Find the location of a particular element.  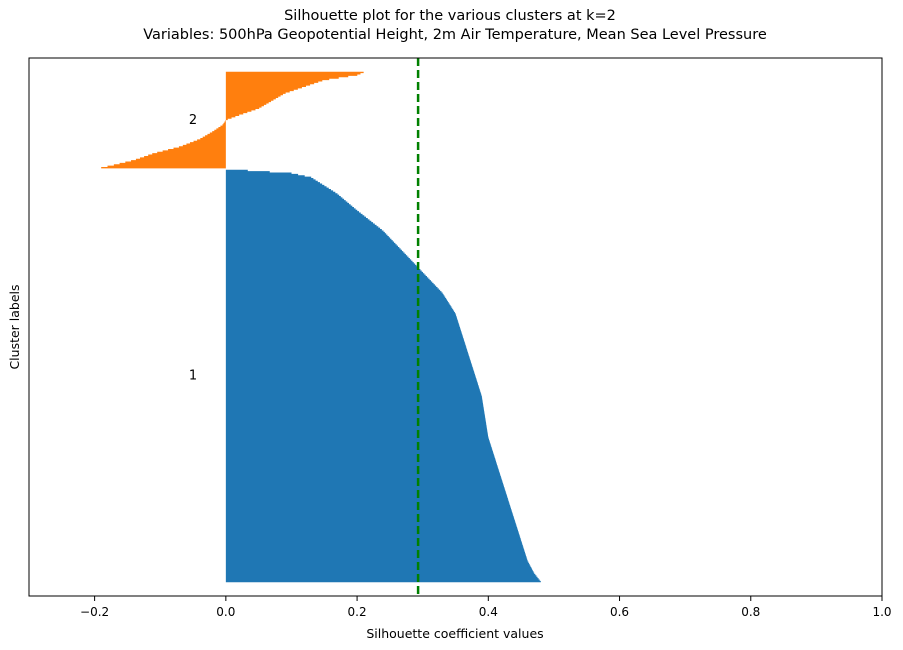

x-tick-label: 0.8 is located at coordinates (750, 612).